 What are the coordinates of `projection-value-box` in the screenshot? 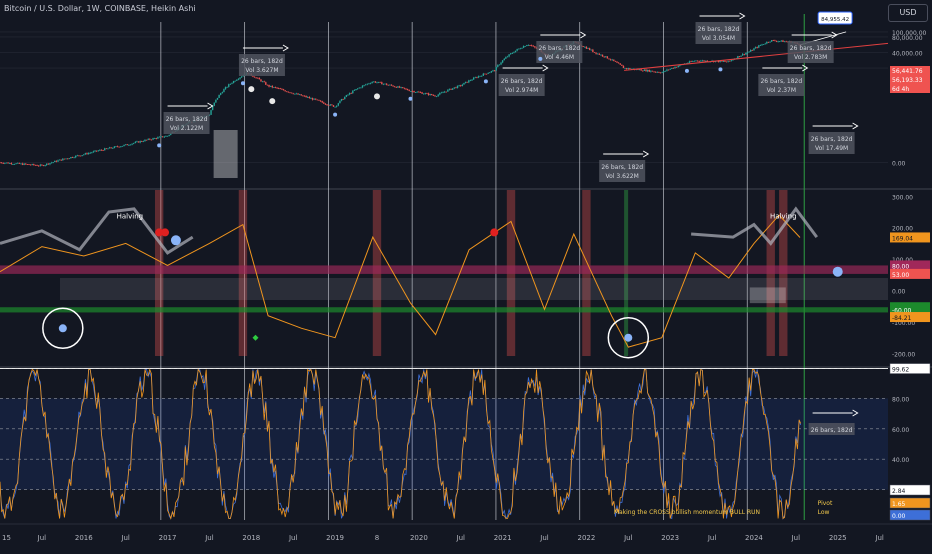 It's located at (835, 18).